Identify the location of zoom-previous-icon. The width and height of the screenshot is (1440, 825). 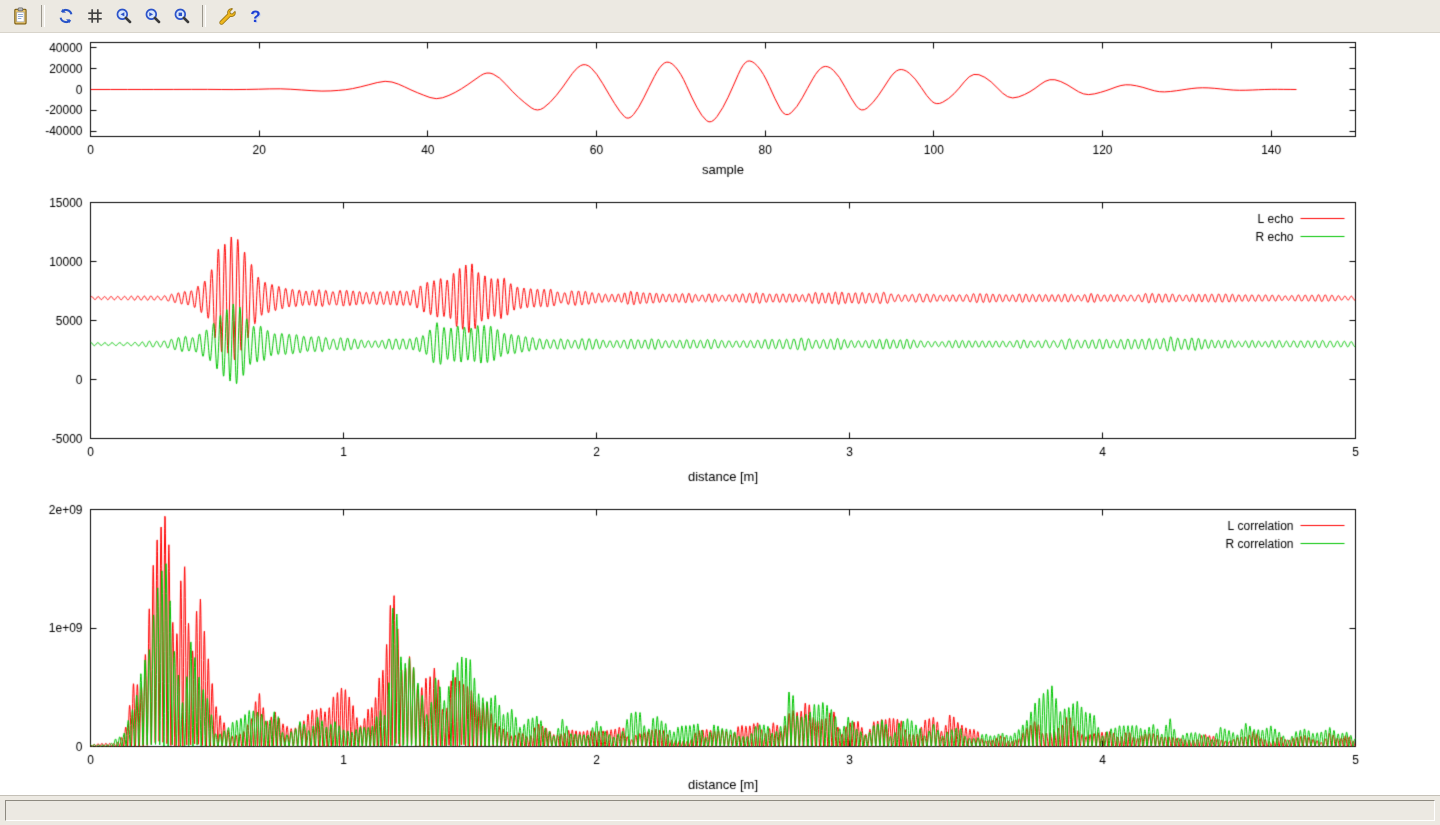
(123, 16).